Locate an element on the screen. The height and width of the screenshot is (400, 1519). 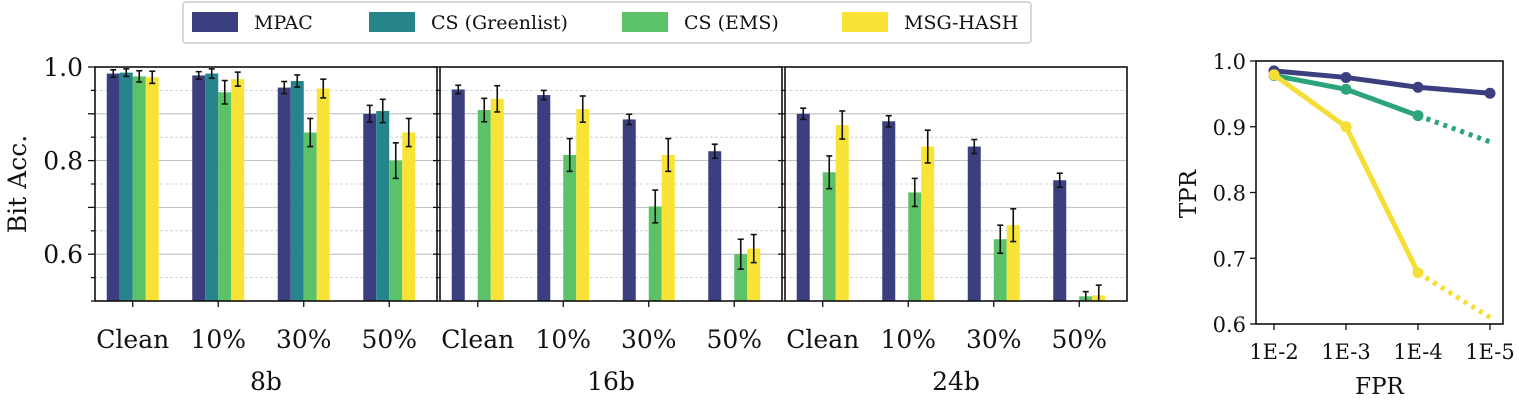
y-tick-label-0-9: 0.9 is located at coordinates (1229, 128).